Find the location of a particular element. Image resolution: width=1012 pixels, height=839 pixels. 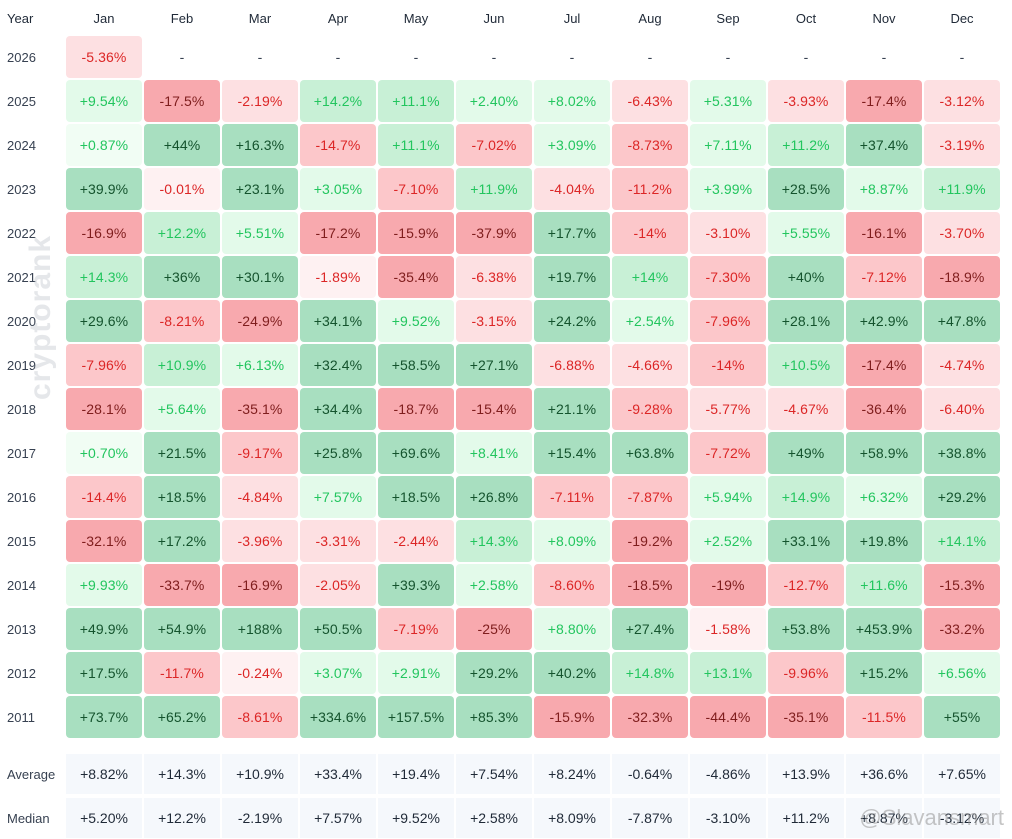

month-header-aug: Aug is located at coordinates (650, 18).